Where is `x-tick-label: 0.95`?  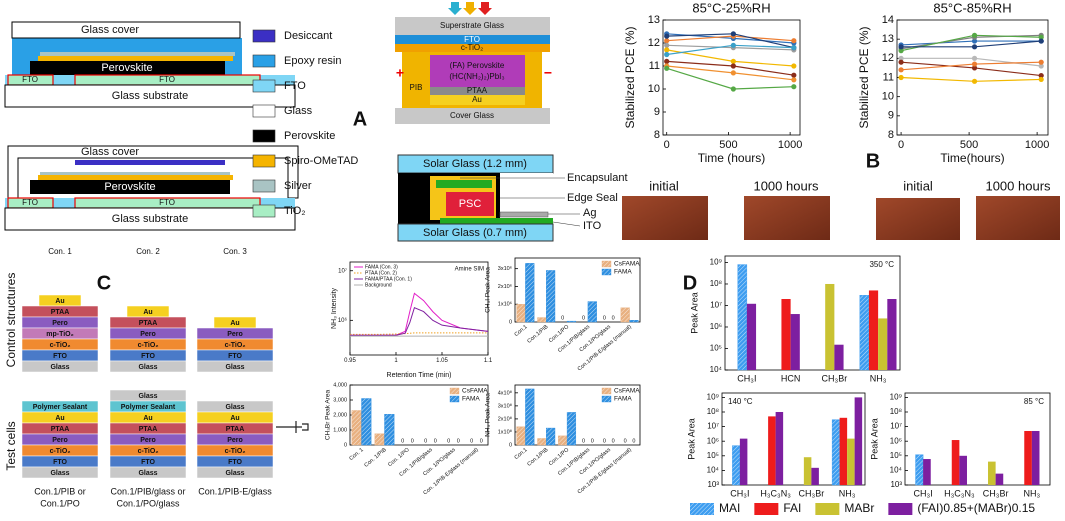
x-tick-label: 0.95 is located at coordinates (350, 361).